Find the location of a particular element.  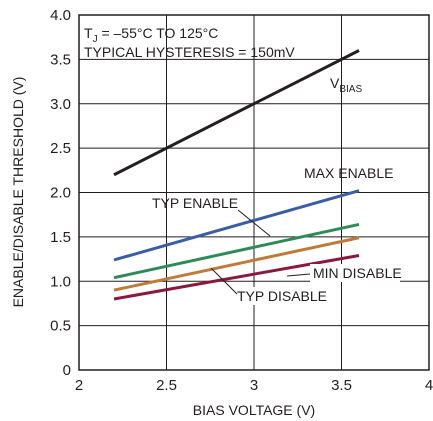

series-line-typ-disable is located at coordinates (236, 264).